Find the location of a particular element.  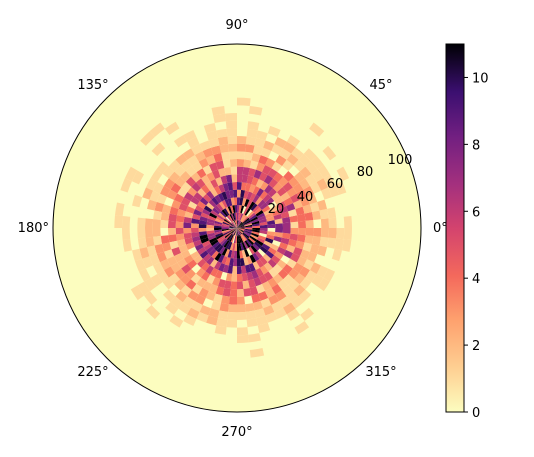

colorbar-tick-label: 6 is located at coordinates (476, 212).